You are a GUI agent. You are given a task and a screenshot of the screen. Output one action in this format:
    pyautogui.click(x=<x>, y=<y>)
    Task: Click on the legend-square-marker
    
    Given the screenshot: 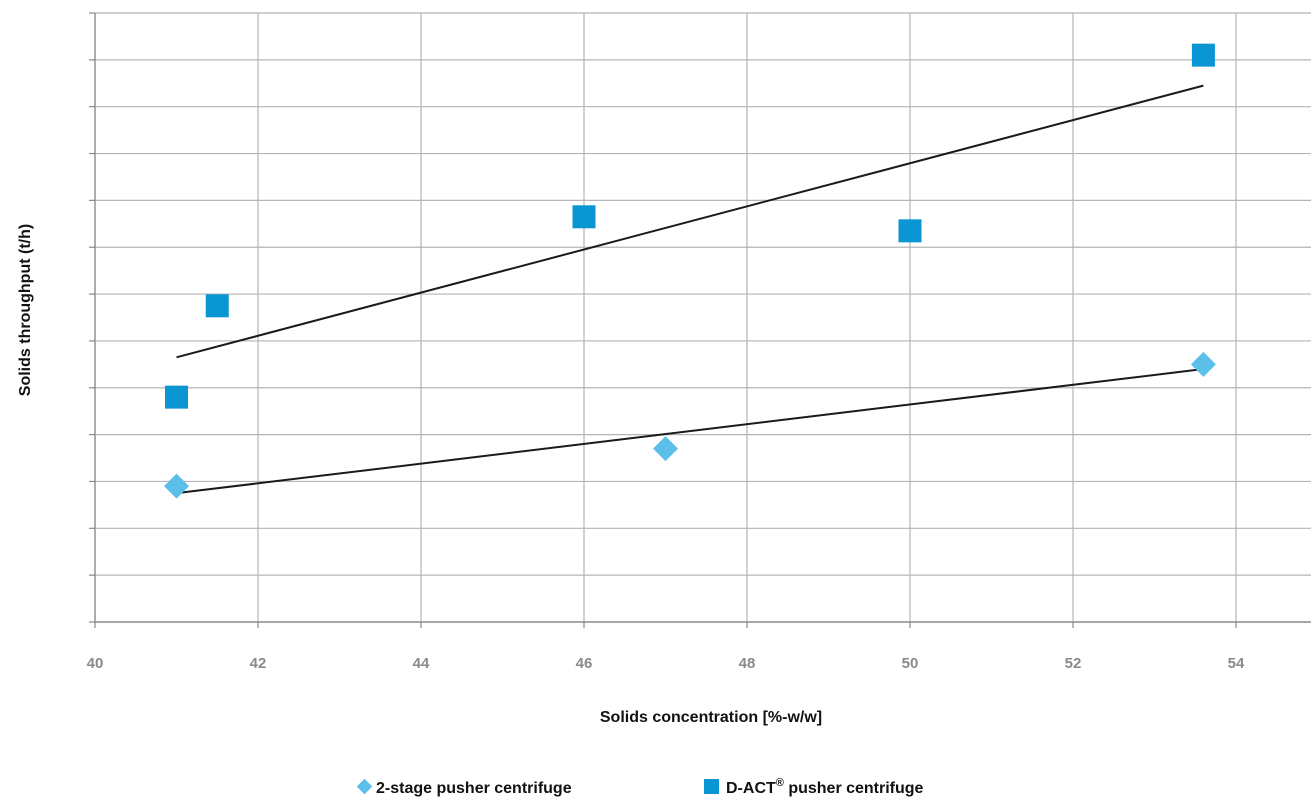 What is the action you would take?
    pyautogui.click(x=711, y=786)
    